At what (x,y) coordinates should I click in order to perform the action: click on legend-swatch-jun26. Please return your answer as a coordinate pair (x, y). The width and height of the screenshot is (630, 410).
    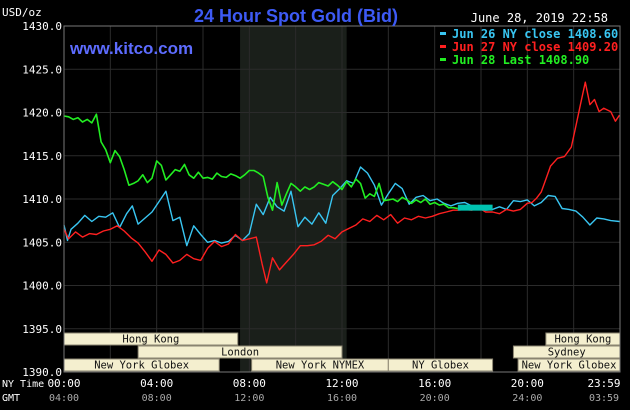
    Looking at the image, I should click on (443, 33).